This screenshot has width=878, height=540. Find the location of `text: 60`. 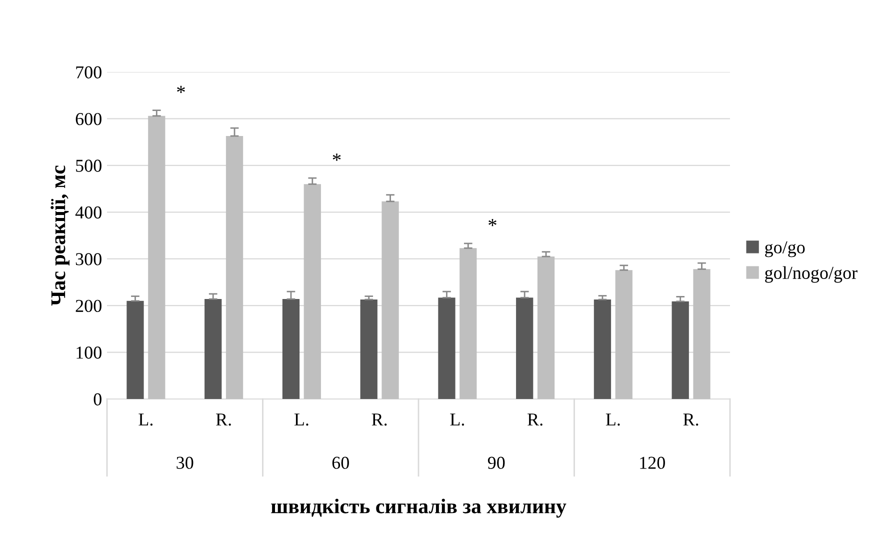

text: 60 is located at coordinates (340, 462).